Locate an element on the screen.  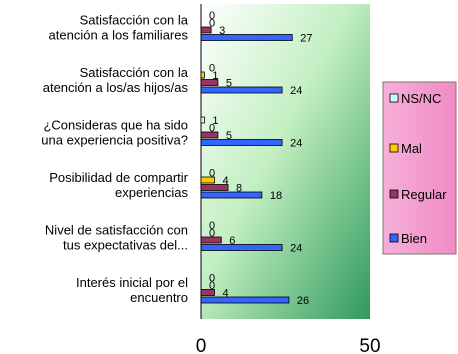
data-label: 8 is located at coordinates (239, 189).